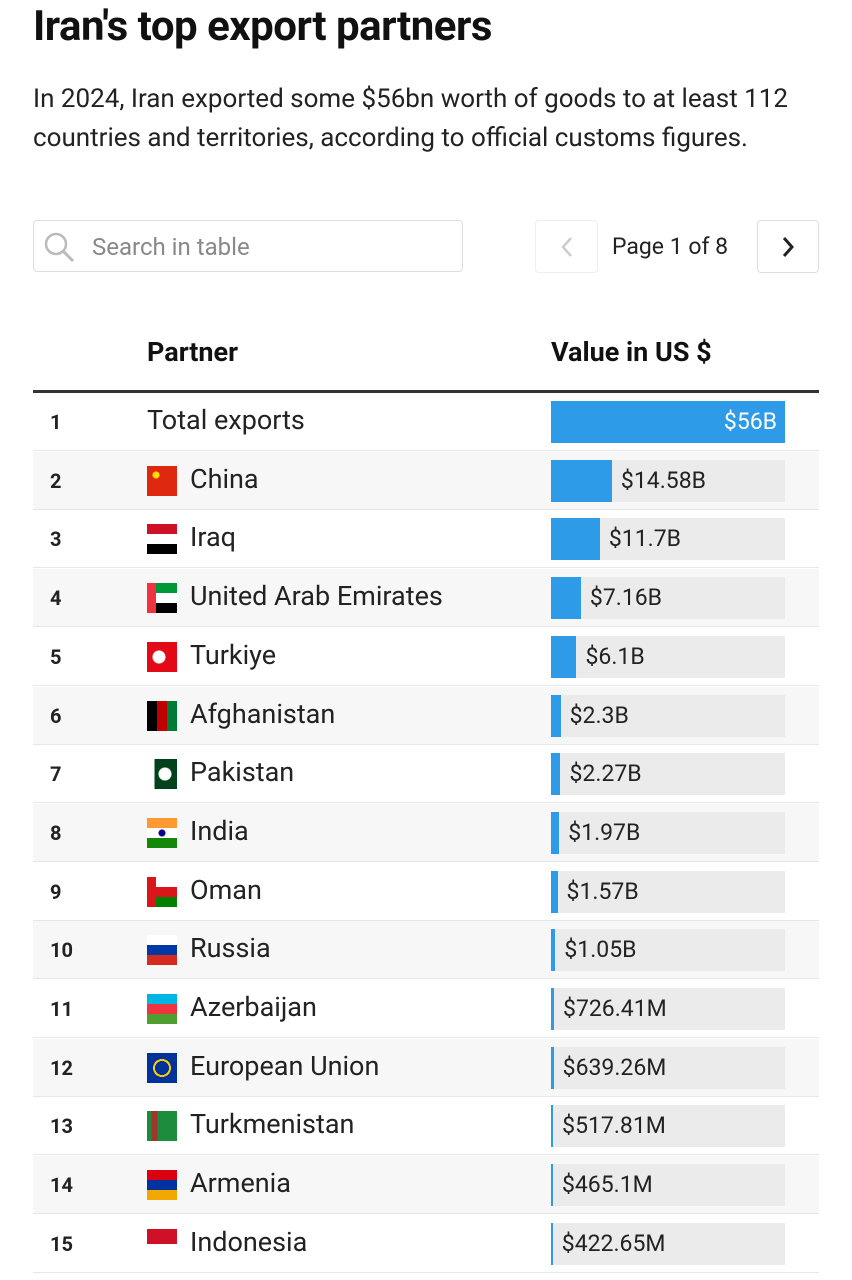 Image resolution: width=852 pixels, height=1280 pixels. Describe the element at coordinates (61, 1243) in the screenshot. I see `rank: 15` at that location.